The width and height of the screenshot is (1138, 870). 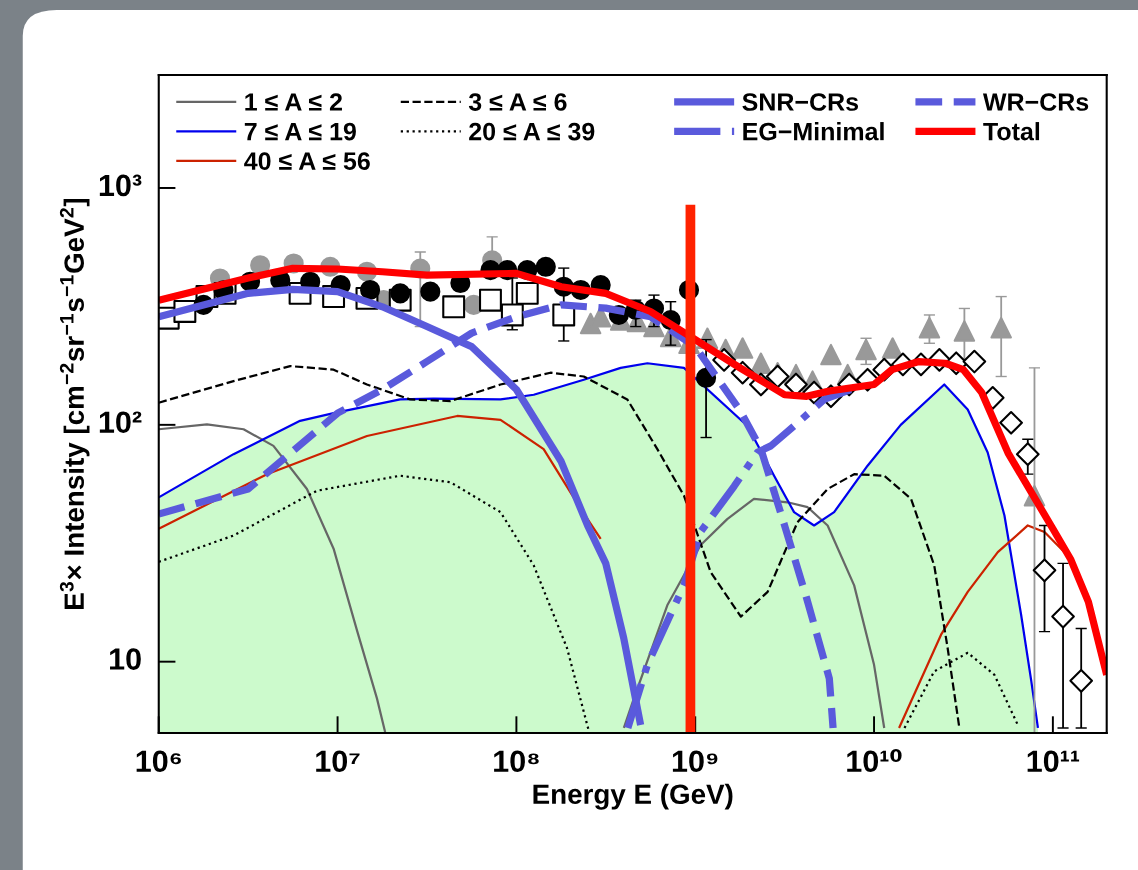 What do you see at coordinates (874, 761) in the screenshot?
I see `x-tick-label: 10¹⁰` at bounding box center [874, 761].